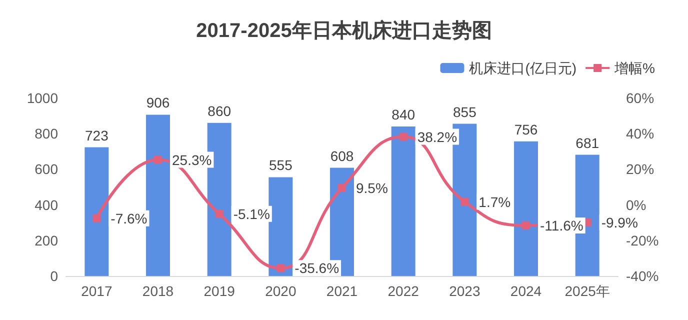  Describe the element at coordinates (317, 268) in the screenshot. I see `data-label: -35.6%` at that location.